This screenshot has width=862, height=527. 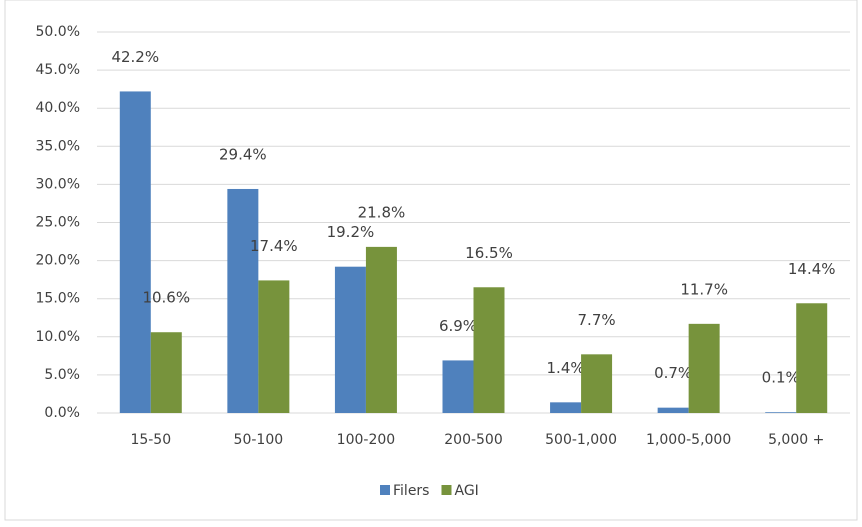 What do you see at coordinates (366, 440) in the screenshot?
I see `x-tick-label: 100-200` at bounding box center [366, 440].